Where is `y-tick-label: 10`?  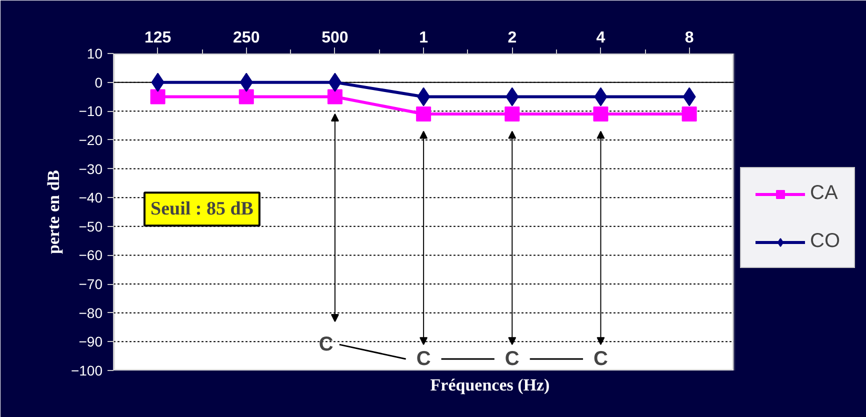
y-tick-label: 10 is located at coordinates (94, 54).